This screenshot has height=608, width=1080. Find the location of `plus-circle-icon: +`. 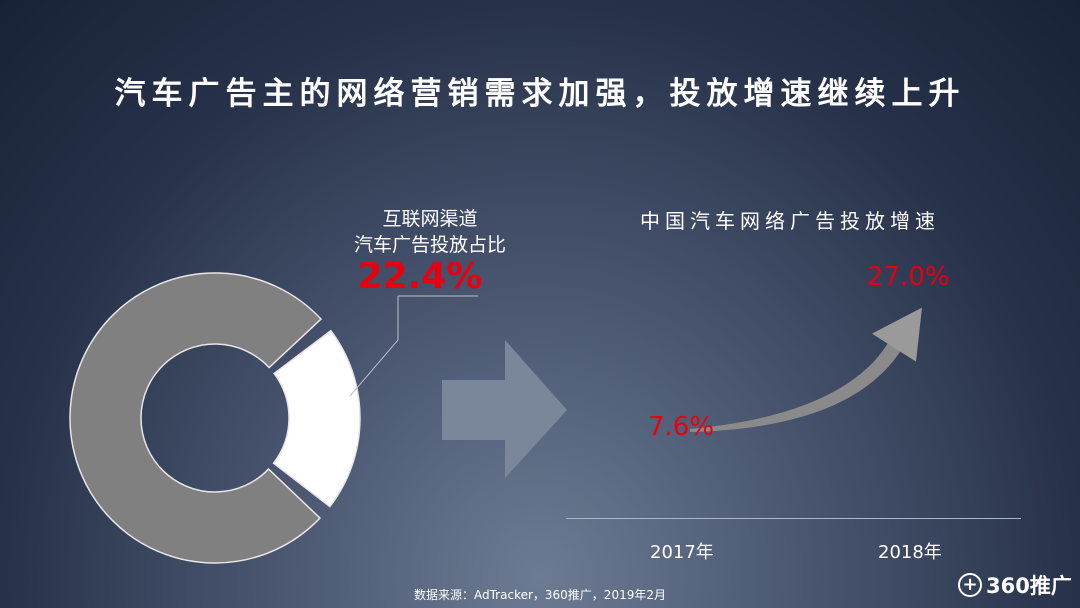

plus-circle-icon: + is located at coordinates (970, 585).